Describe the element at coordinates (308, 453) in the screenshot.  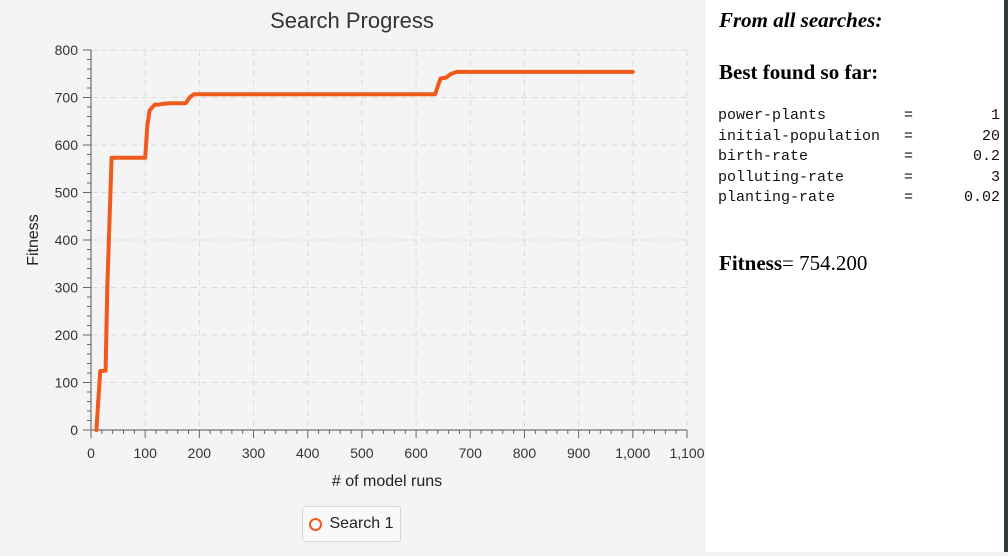
I see `x-tick-label: 400` at that location.